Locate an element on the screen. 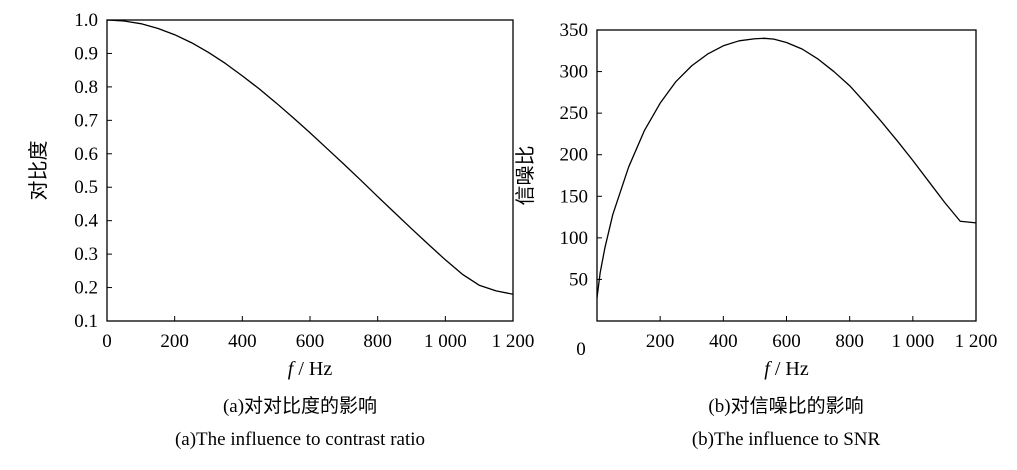 Image resolution: width=1017 pixels, height=470 pixels. caption-chinese: (b)对信噪比的影响 is located at coordinates (785, 406).